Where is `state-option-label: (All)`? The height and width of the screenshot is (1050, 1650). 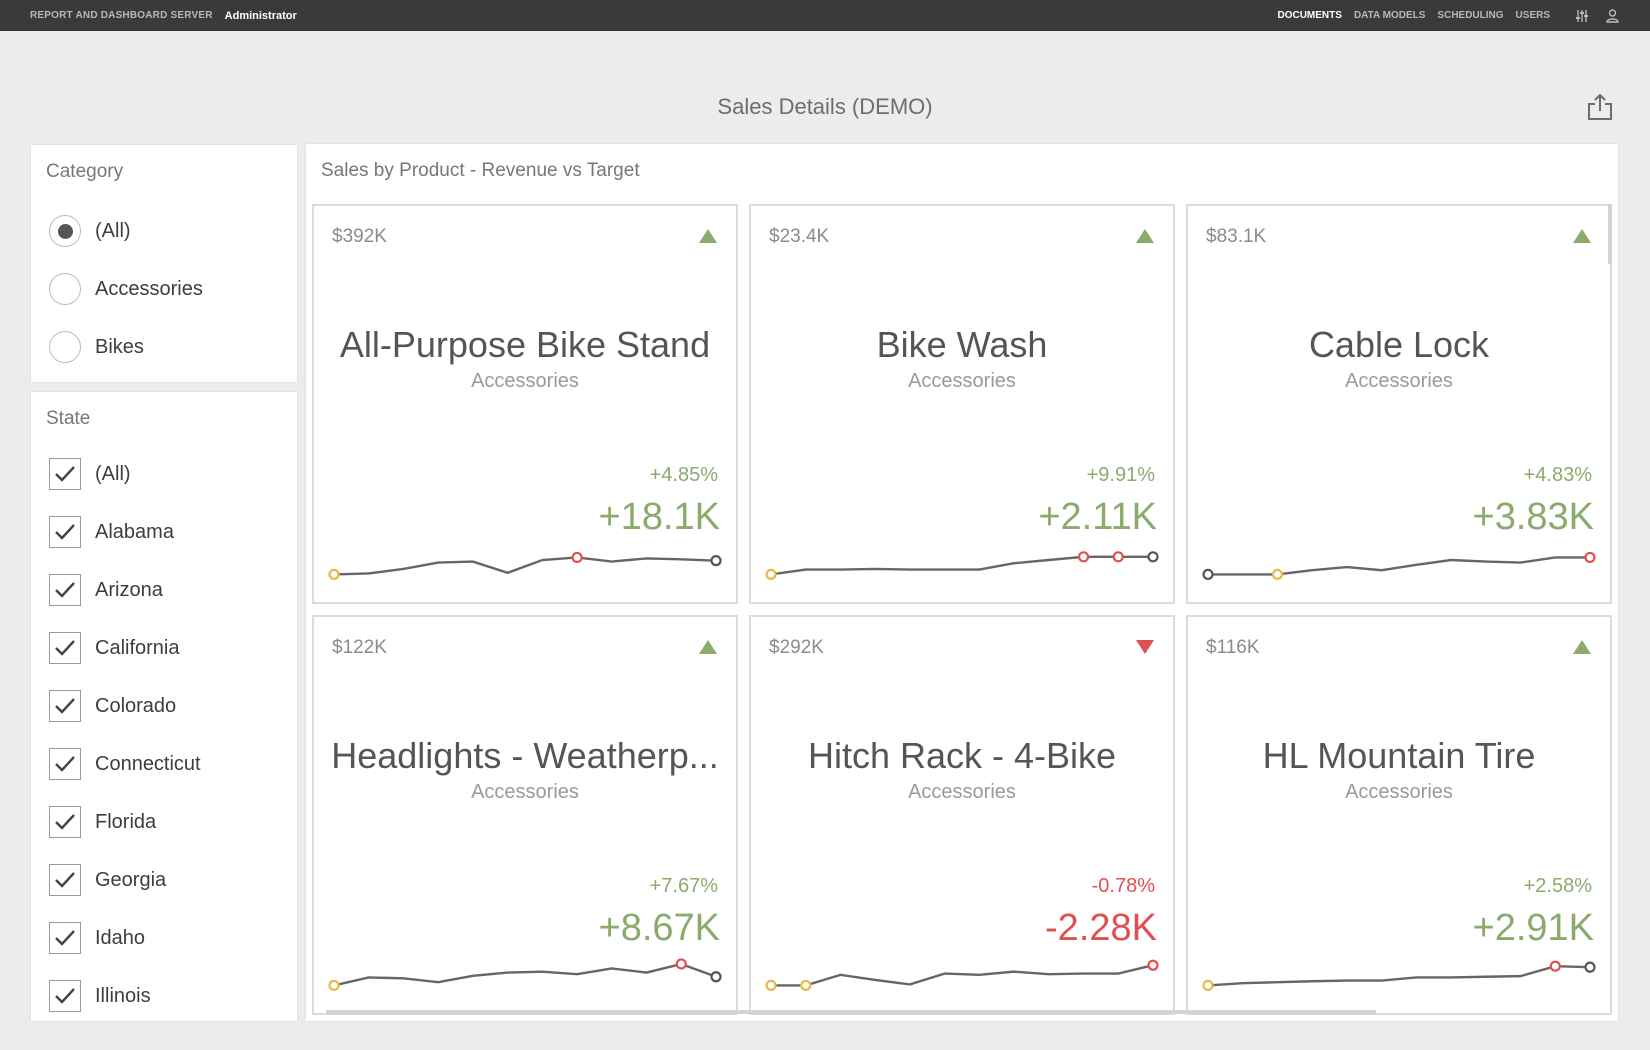 state-option-label: (All) is located at coordinates (113, 473).